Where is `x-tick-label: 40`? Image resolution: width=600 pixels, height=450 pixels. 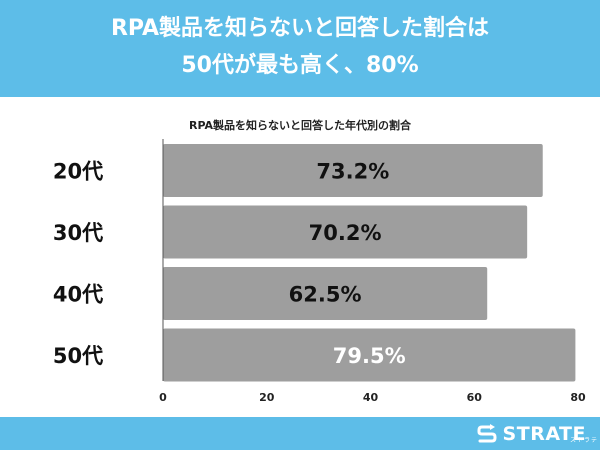
x-tick-label: 40 is located at coordinates (371, 397).